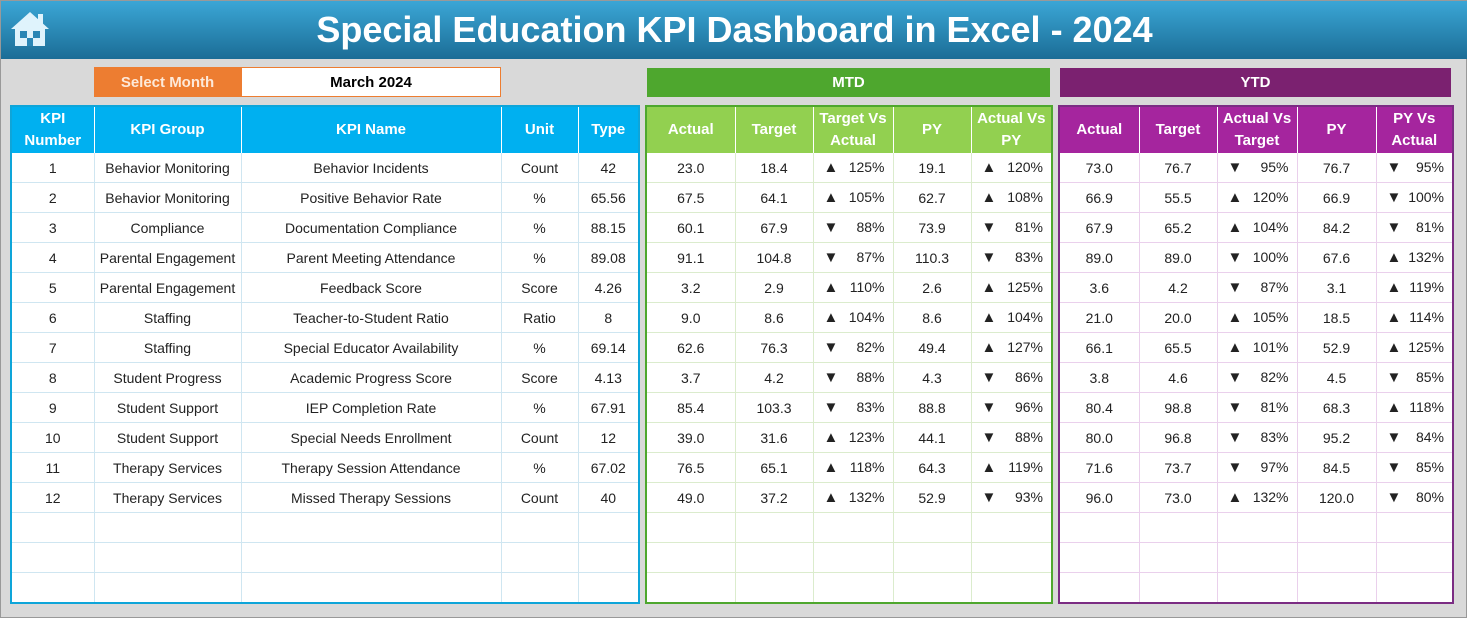 The image size is (1467, 618). Describe the element at coordinates (371, 82) in the screenshot. I see `month-selector: March 2024` at that location.